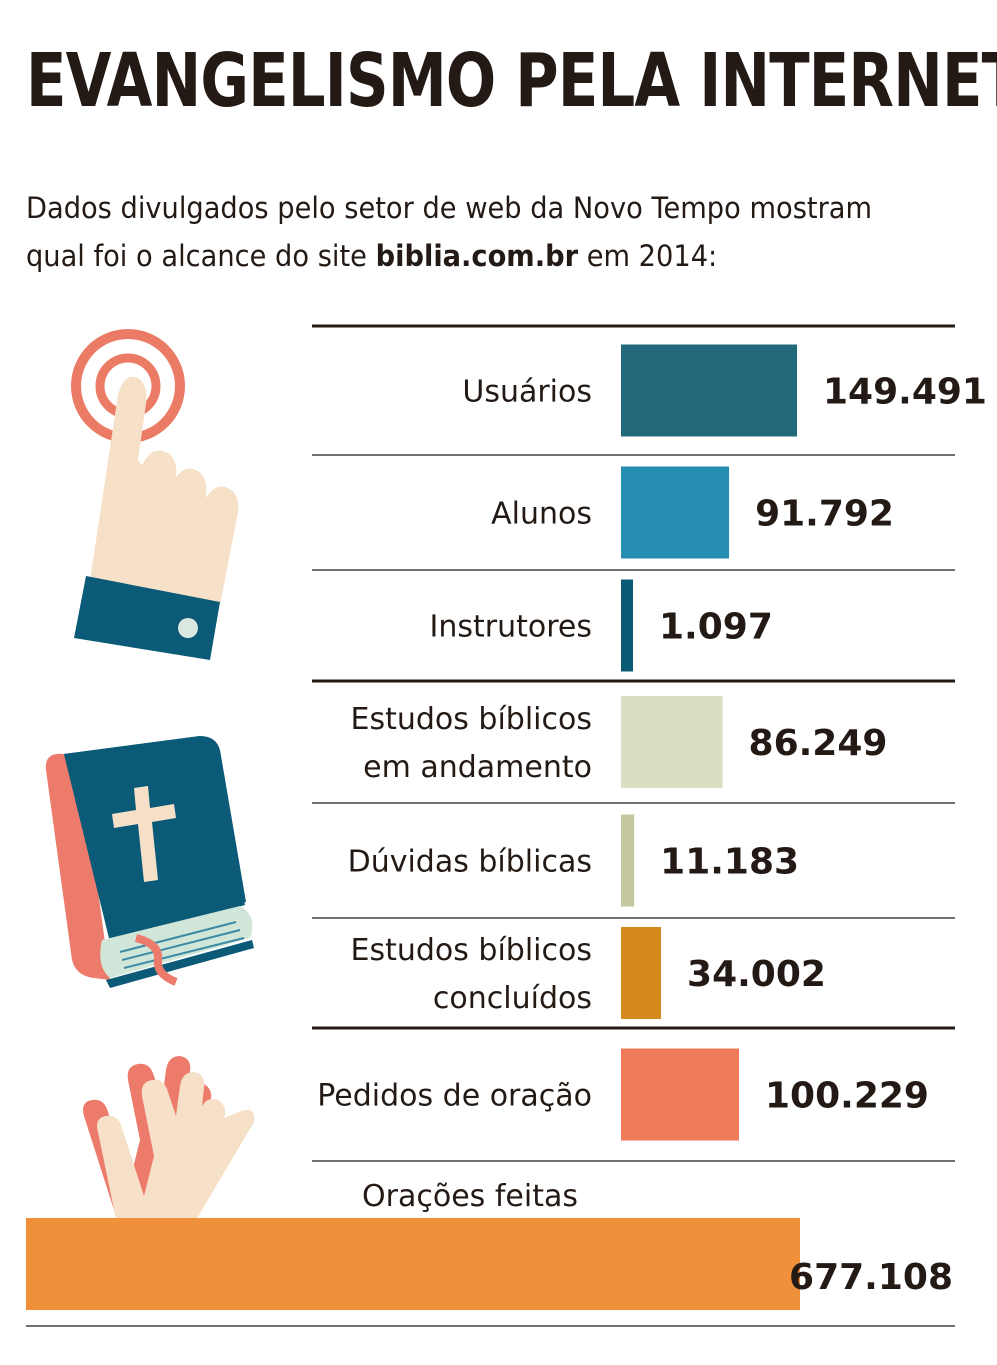 The height and width of the screenshot is (1365, 997). What do you see at coordinates (512, 998) in the screenshot?
I see `category-label: concluídos` at bounding box center [512, 998].